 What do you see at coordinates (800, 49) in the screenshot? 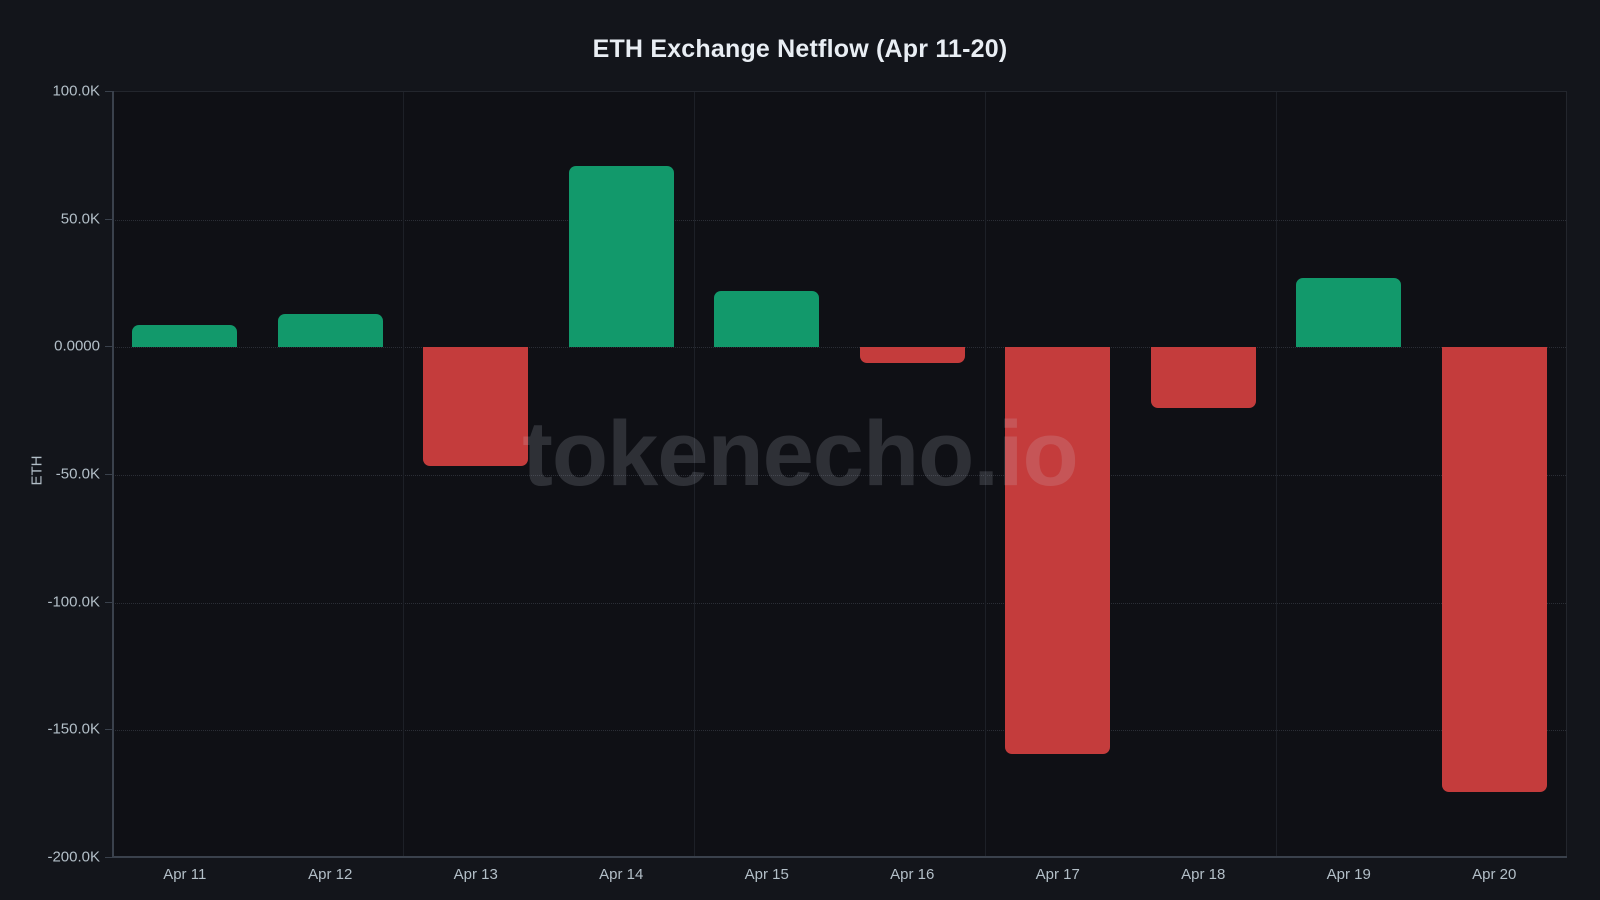
I see `chart-title: ETH Exchange Netflow (Apr 11-20)` at bounding box center [800, 49].